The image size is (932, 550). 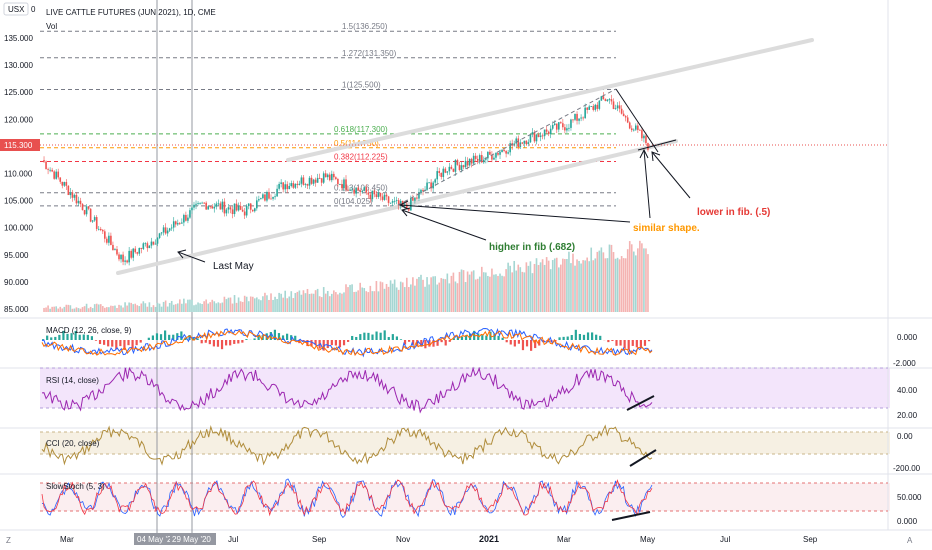 I want to click on auto-scale-icon: A, so click(x=910, y=540).